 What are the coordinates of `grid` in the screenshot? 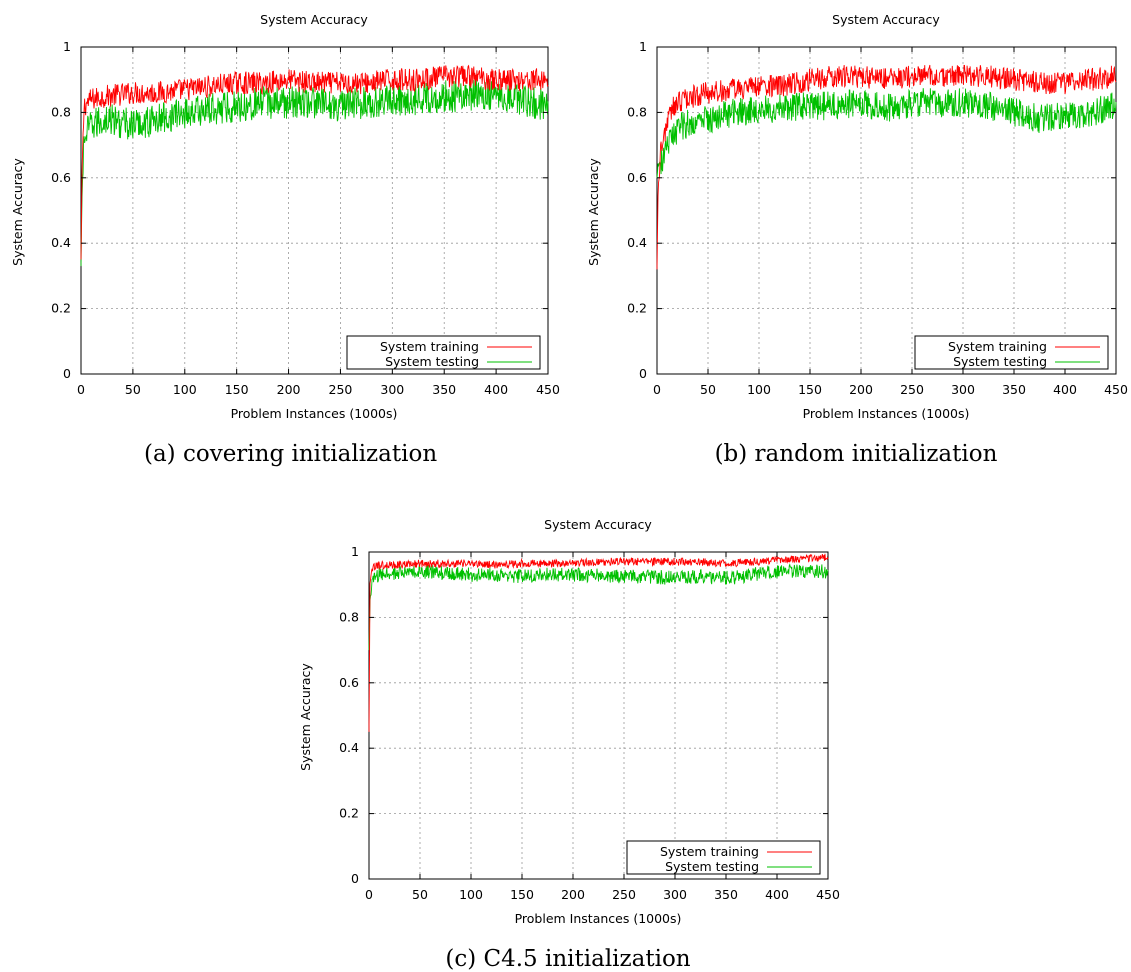 It's located at (598, 715).